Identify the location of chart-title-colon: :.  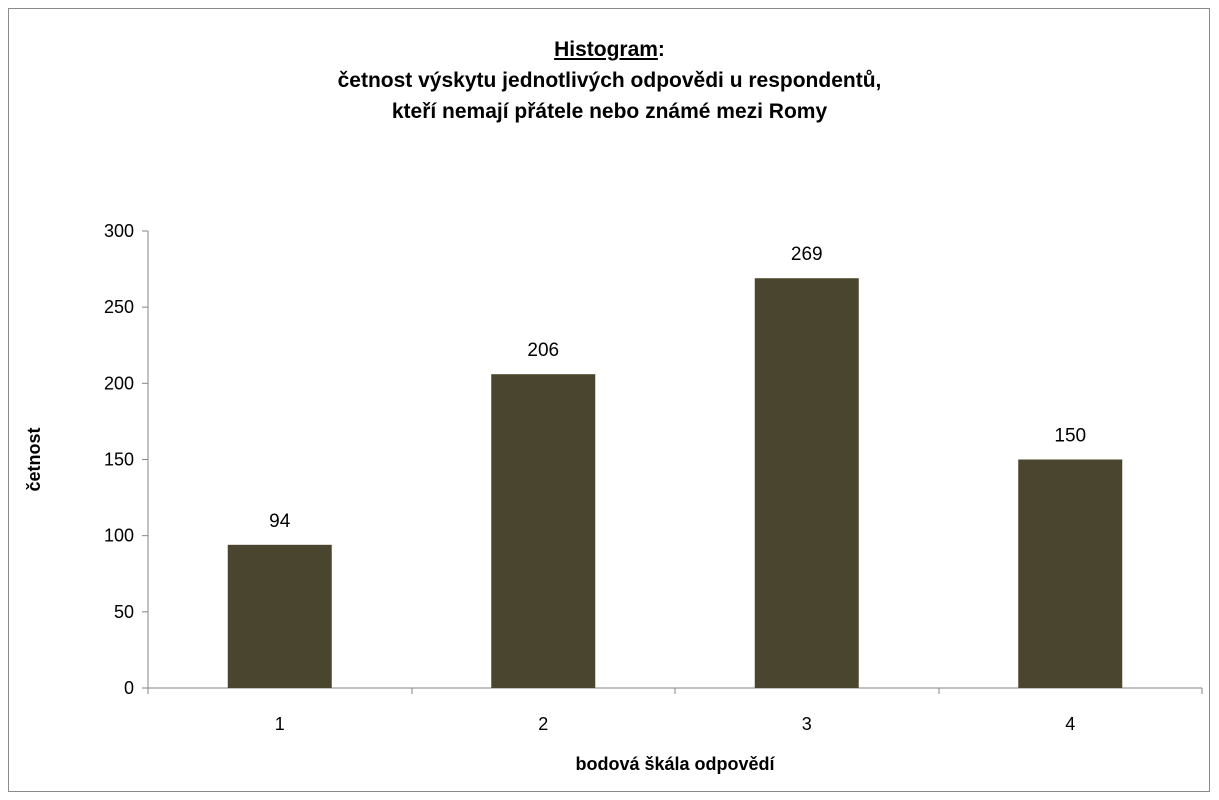
(661, 49).